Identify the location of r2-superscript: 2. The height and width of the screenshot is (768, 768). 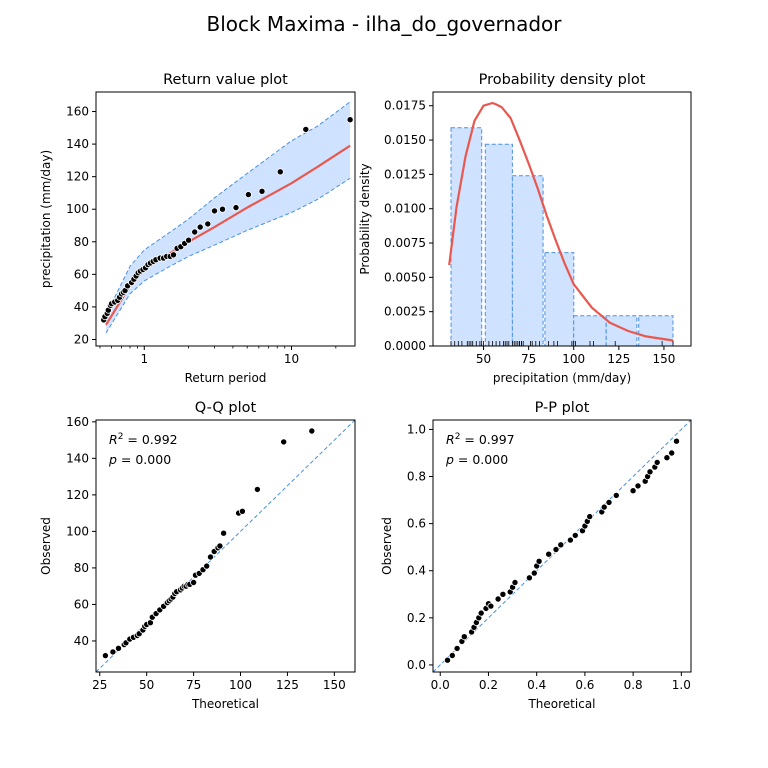
(458, 437).